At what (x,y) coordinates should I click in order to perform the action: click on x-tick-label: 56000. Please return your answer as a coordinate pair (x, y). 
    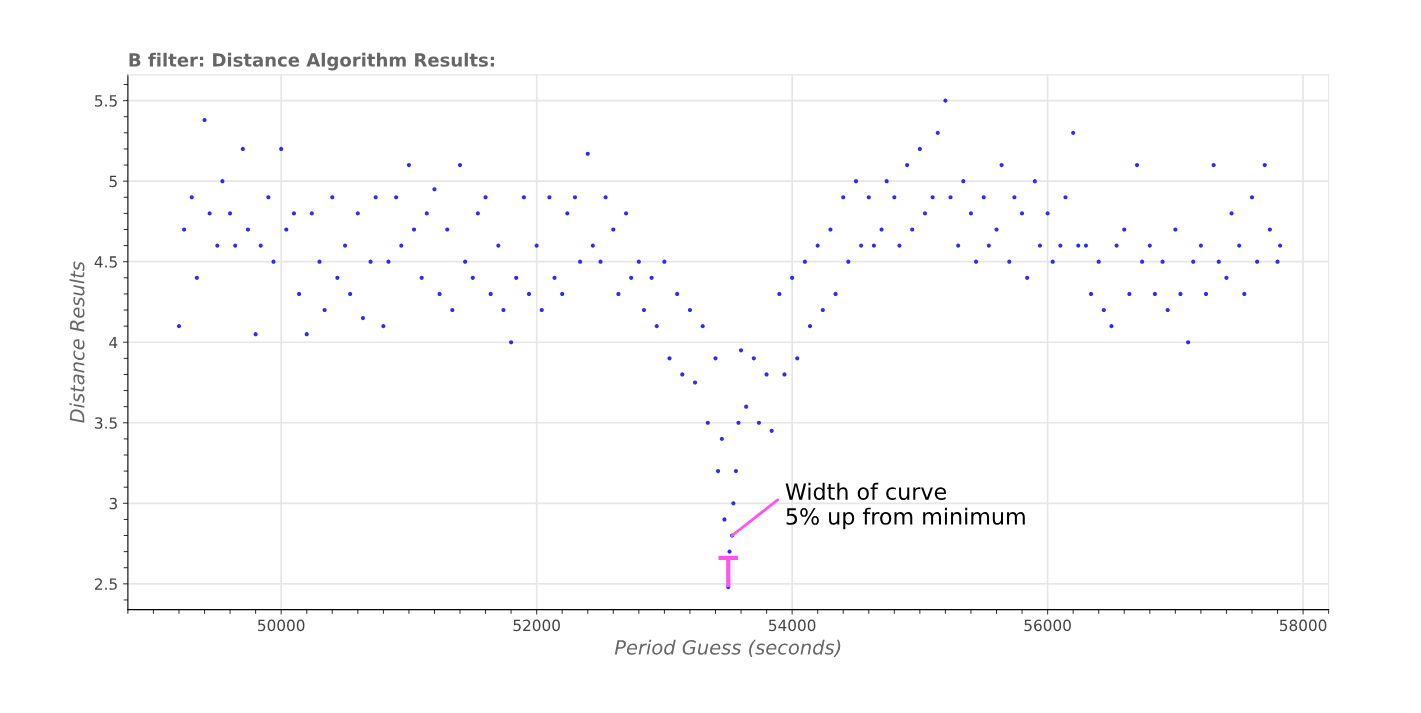
    Looking at the image, I should click on (1047, 625).